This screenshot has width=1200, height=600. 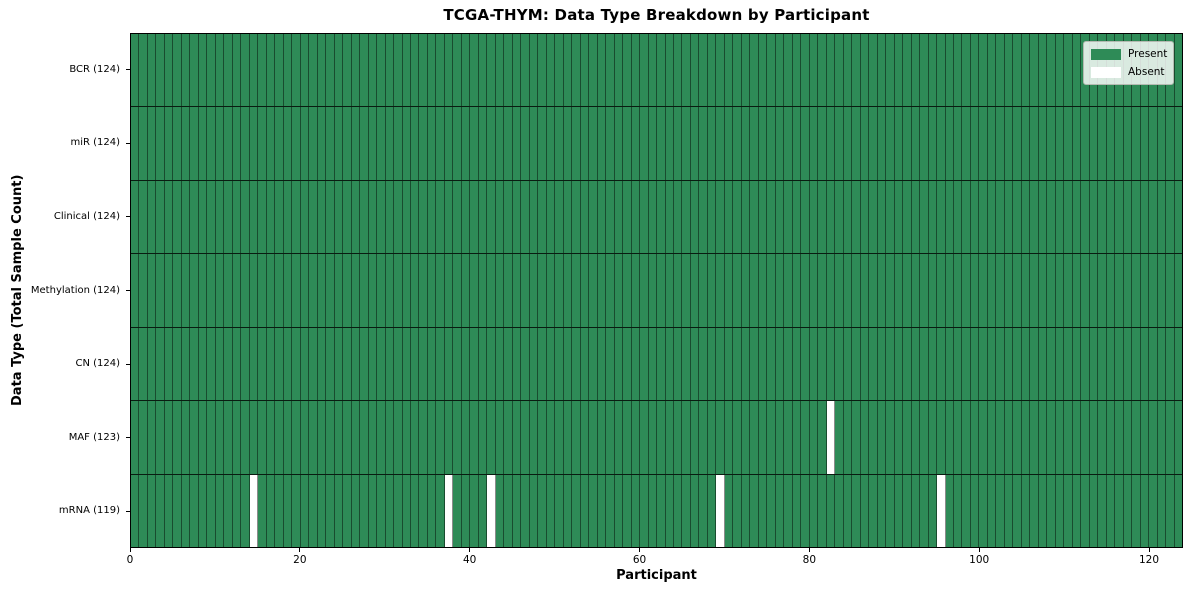 What do you see at coordinates (300, 560) in the screenshot?
I see `x-tick-label: 20` at bounding box center [300, 560].